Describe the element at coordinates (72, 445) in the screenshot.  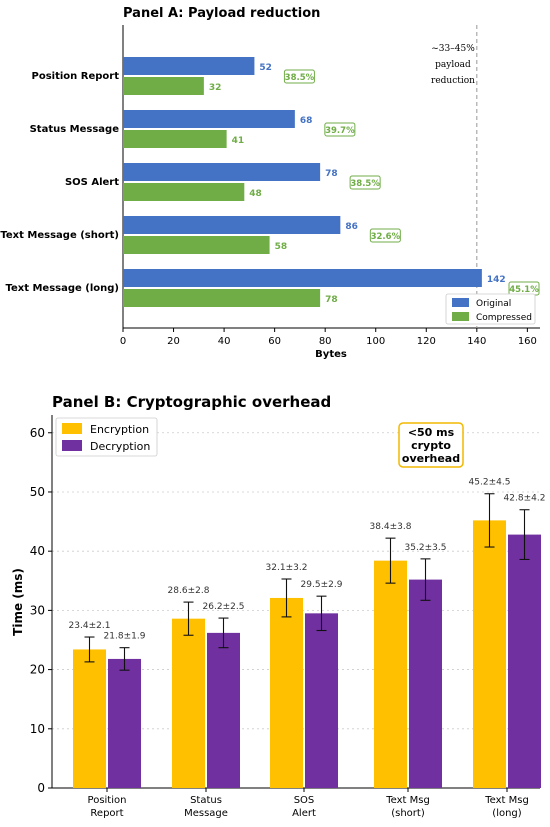
I see `legend-swatch-decryption` at that location.